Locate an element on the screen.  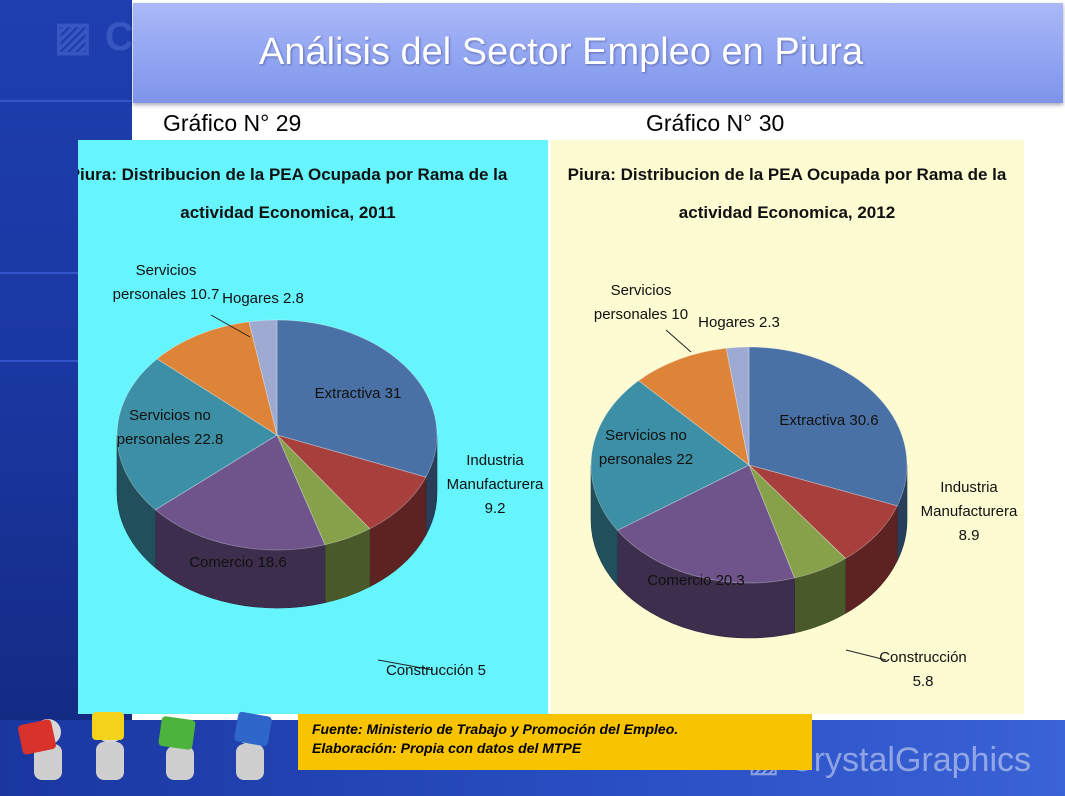
slice-label-text: Extractiva 31 is located at coordinates (358, 393).